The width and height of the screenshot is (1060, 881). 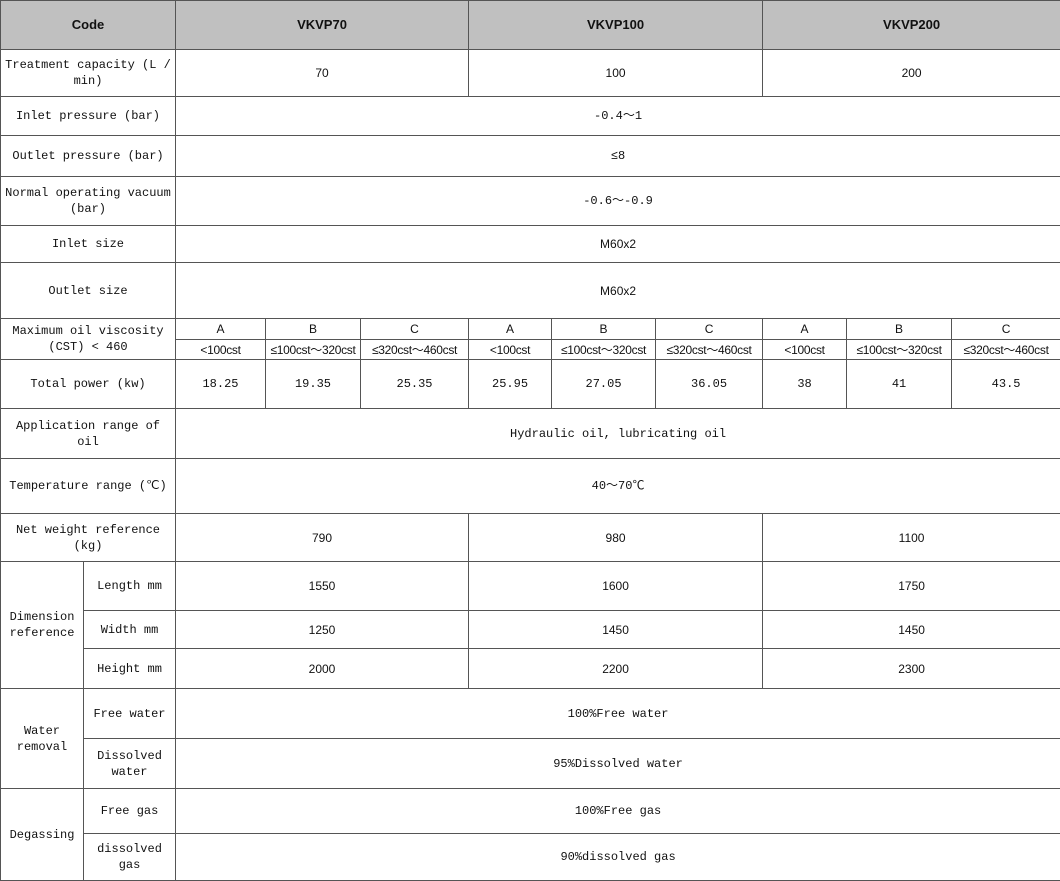 I want to click on cell: 18.25, so click(x=221, y=384).